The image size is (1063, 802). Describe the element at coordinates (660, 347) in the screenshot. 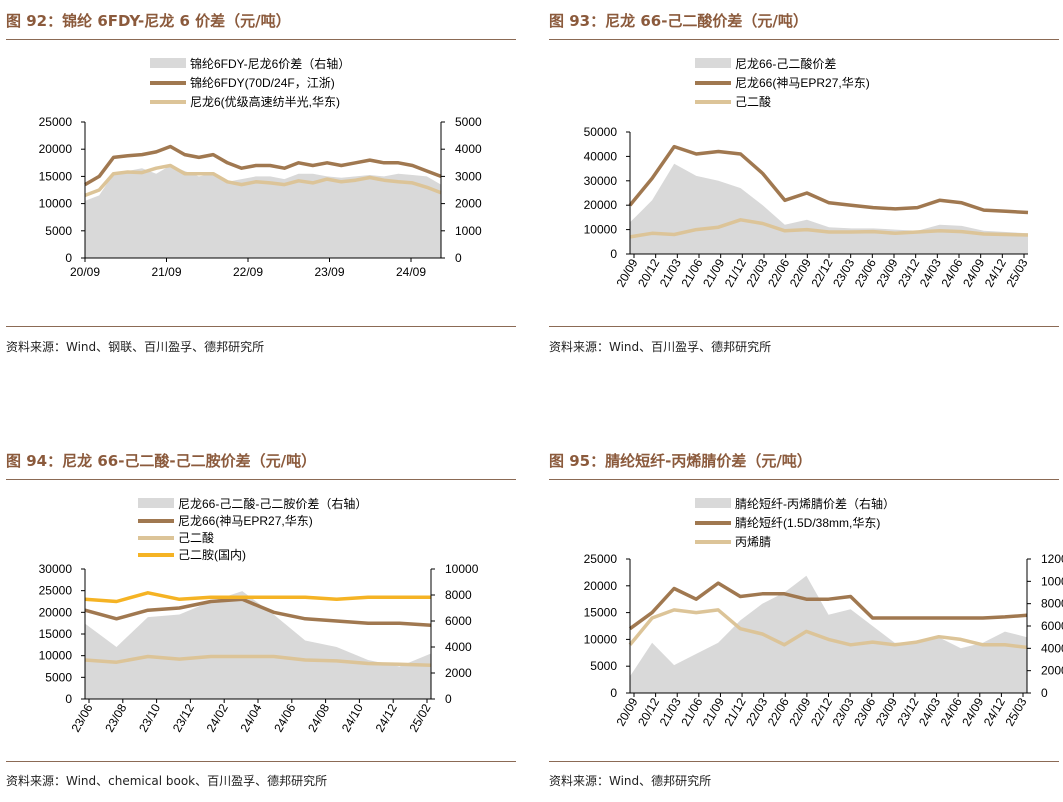

I see `source-note: 资料来源：Wind、百川盈孚、德邦研究所` at that location.